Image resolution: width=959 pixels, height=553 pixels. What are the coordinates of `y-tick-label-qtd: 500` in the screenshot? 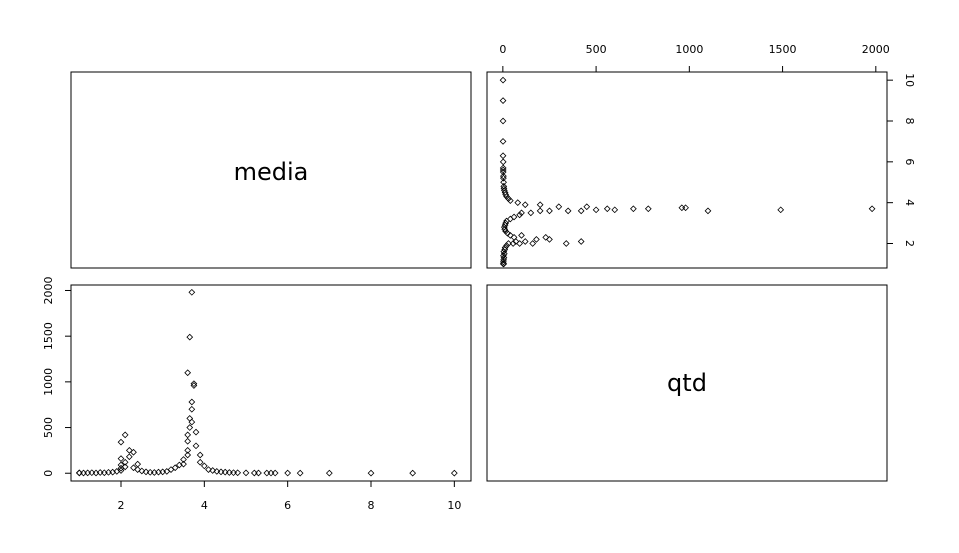 It's located at (48, 427).